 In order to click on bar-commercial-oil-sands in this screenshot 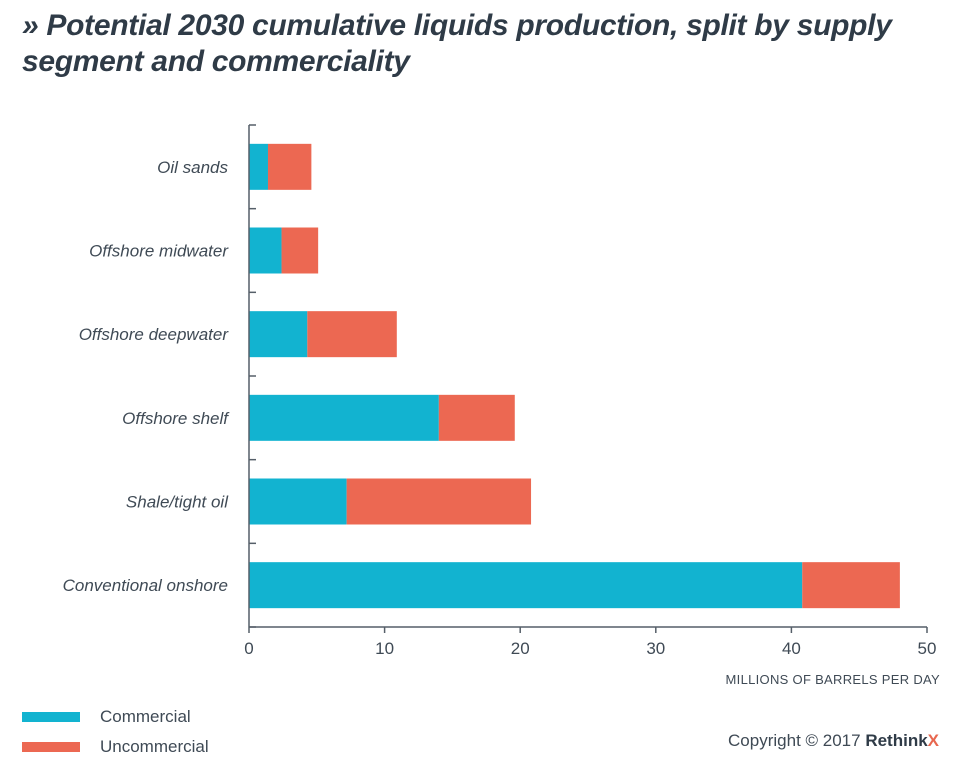, I will do `click(258, 166)`.